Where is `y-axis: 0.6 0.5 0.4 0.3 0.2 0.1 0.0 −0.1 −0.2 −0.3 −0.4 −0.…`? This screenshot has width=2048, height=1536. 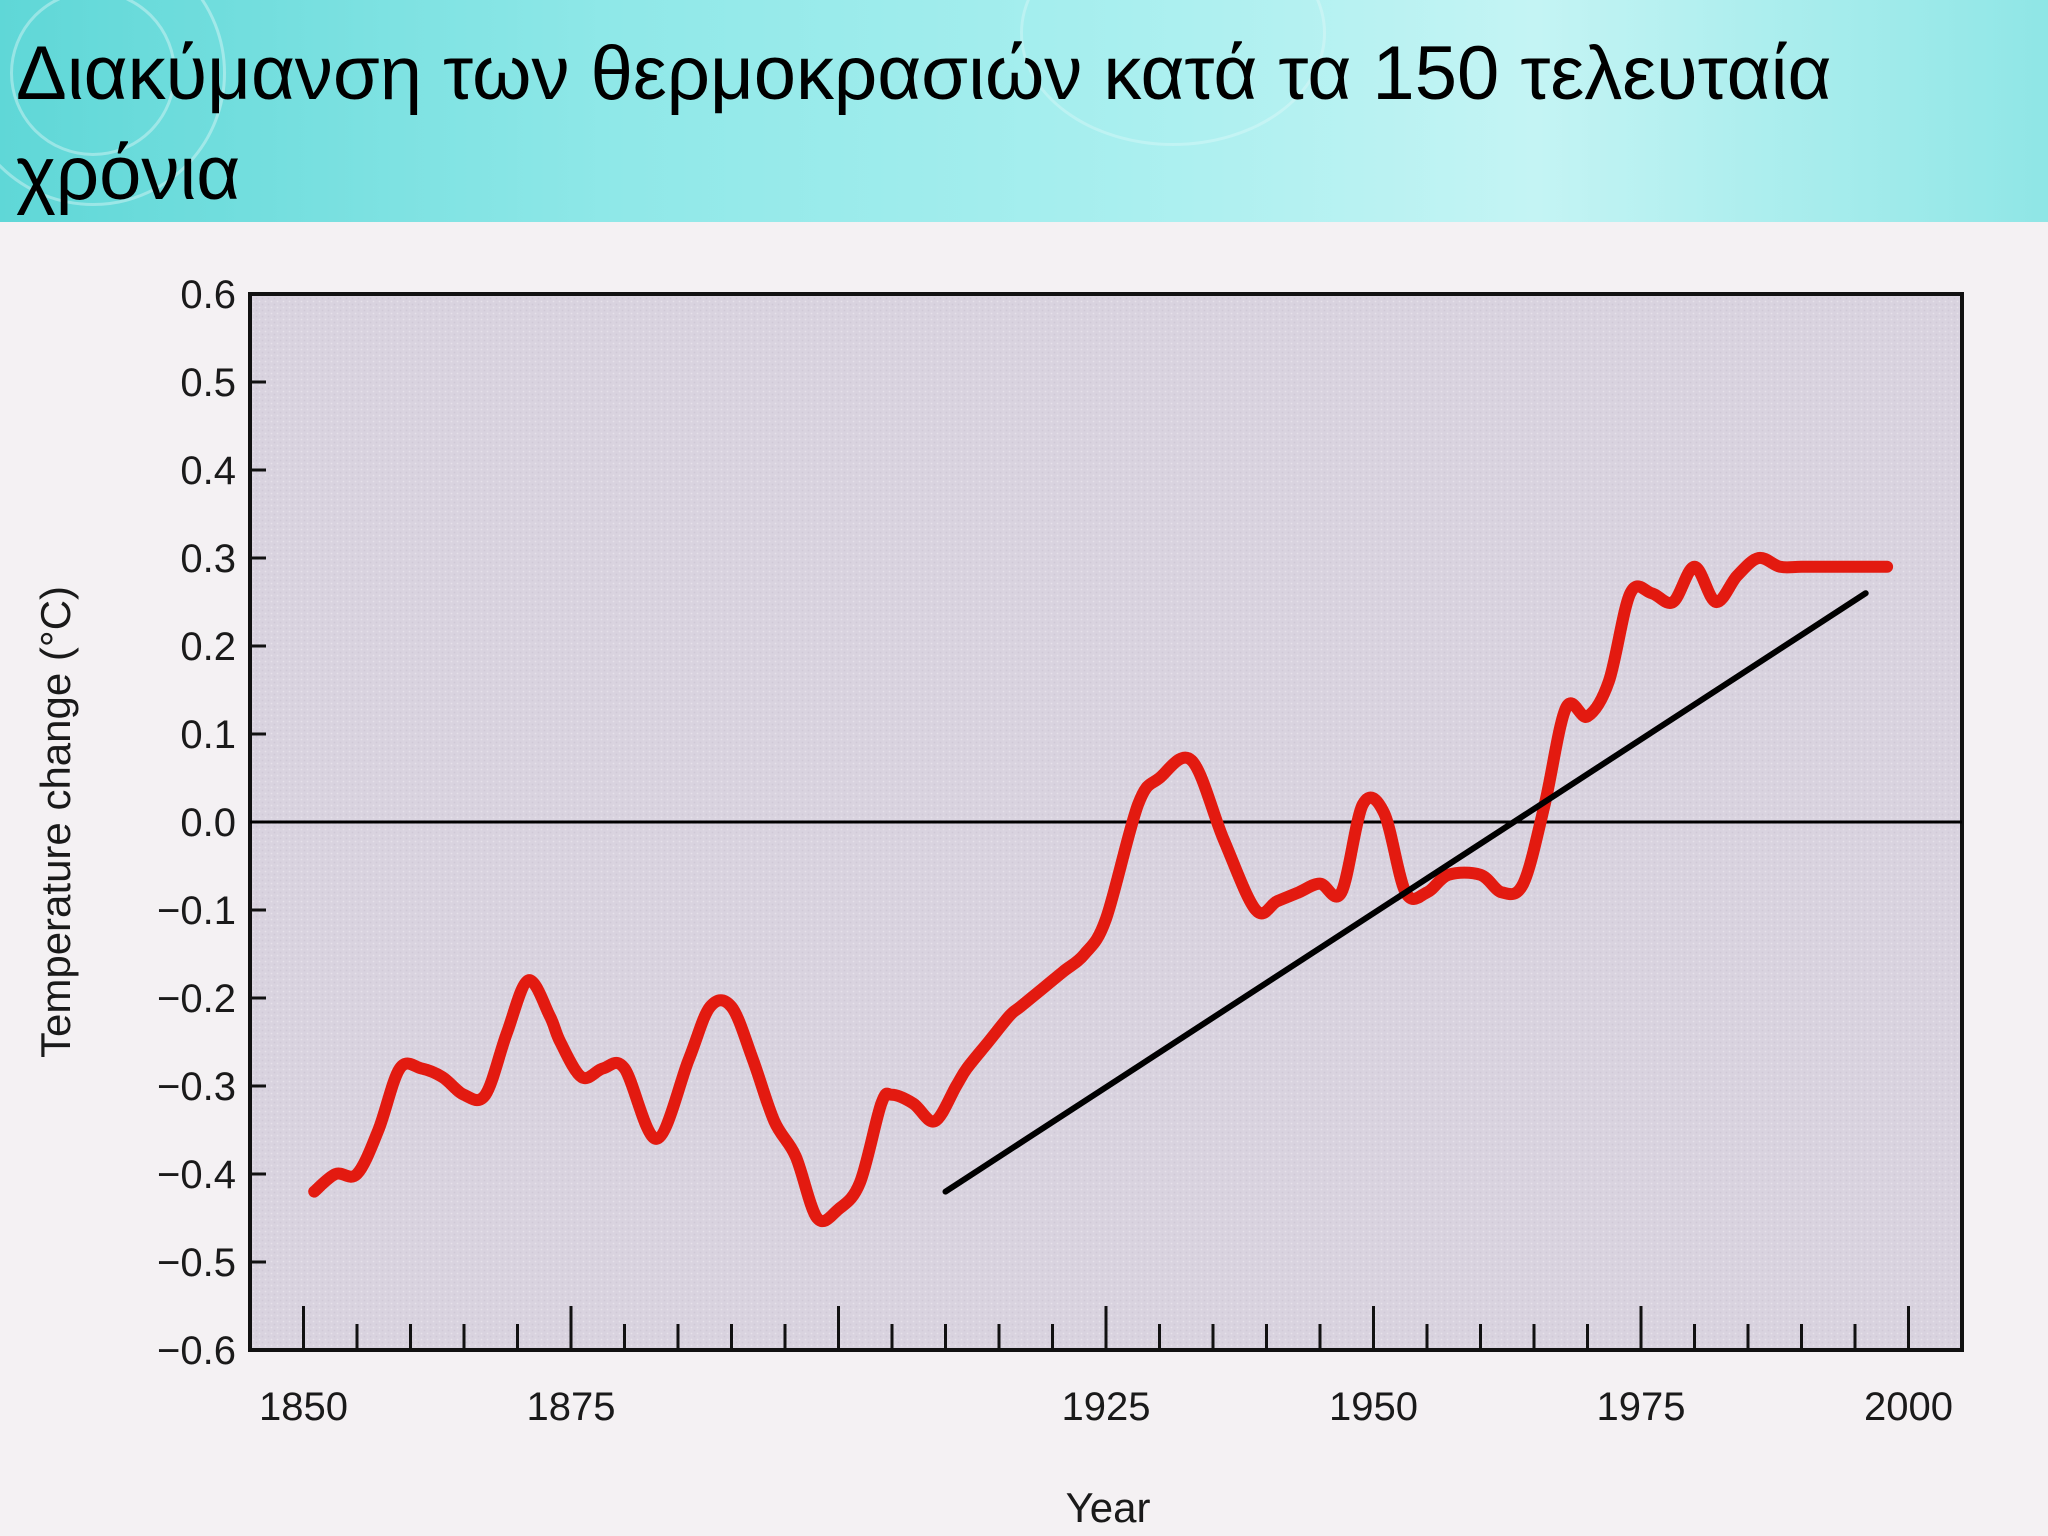
y-axis: 0.6 0.5 0.4 0.3 0.2 0.1 0.0 −0.1 −0.2 −0.3 −0.4 −0.… is located at coordinates (211, 823).